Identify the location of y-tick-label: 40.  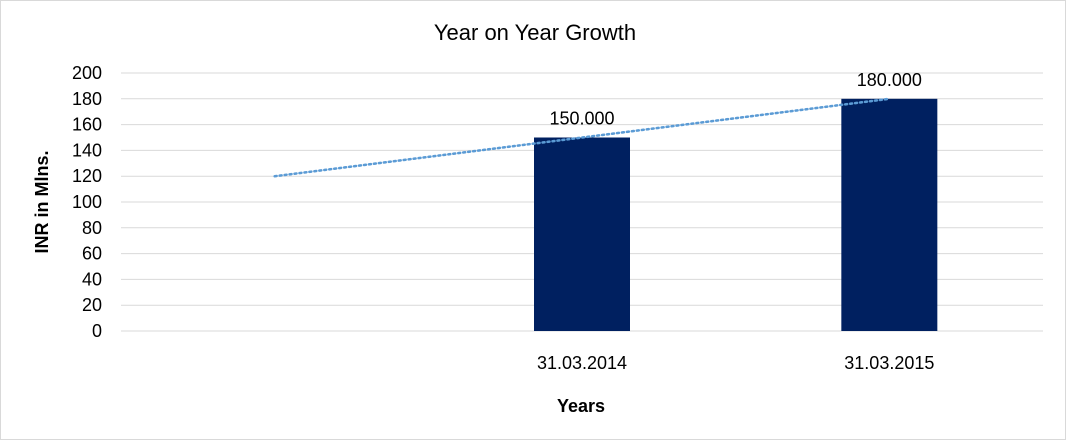
(92, 279).